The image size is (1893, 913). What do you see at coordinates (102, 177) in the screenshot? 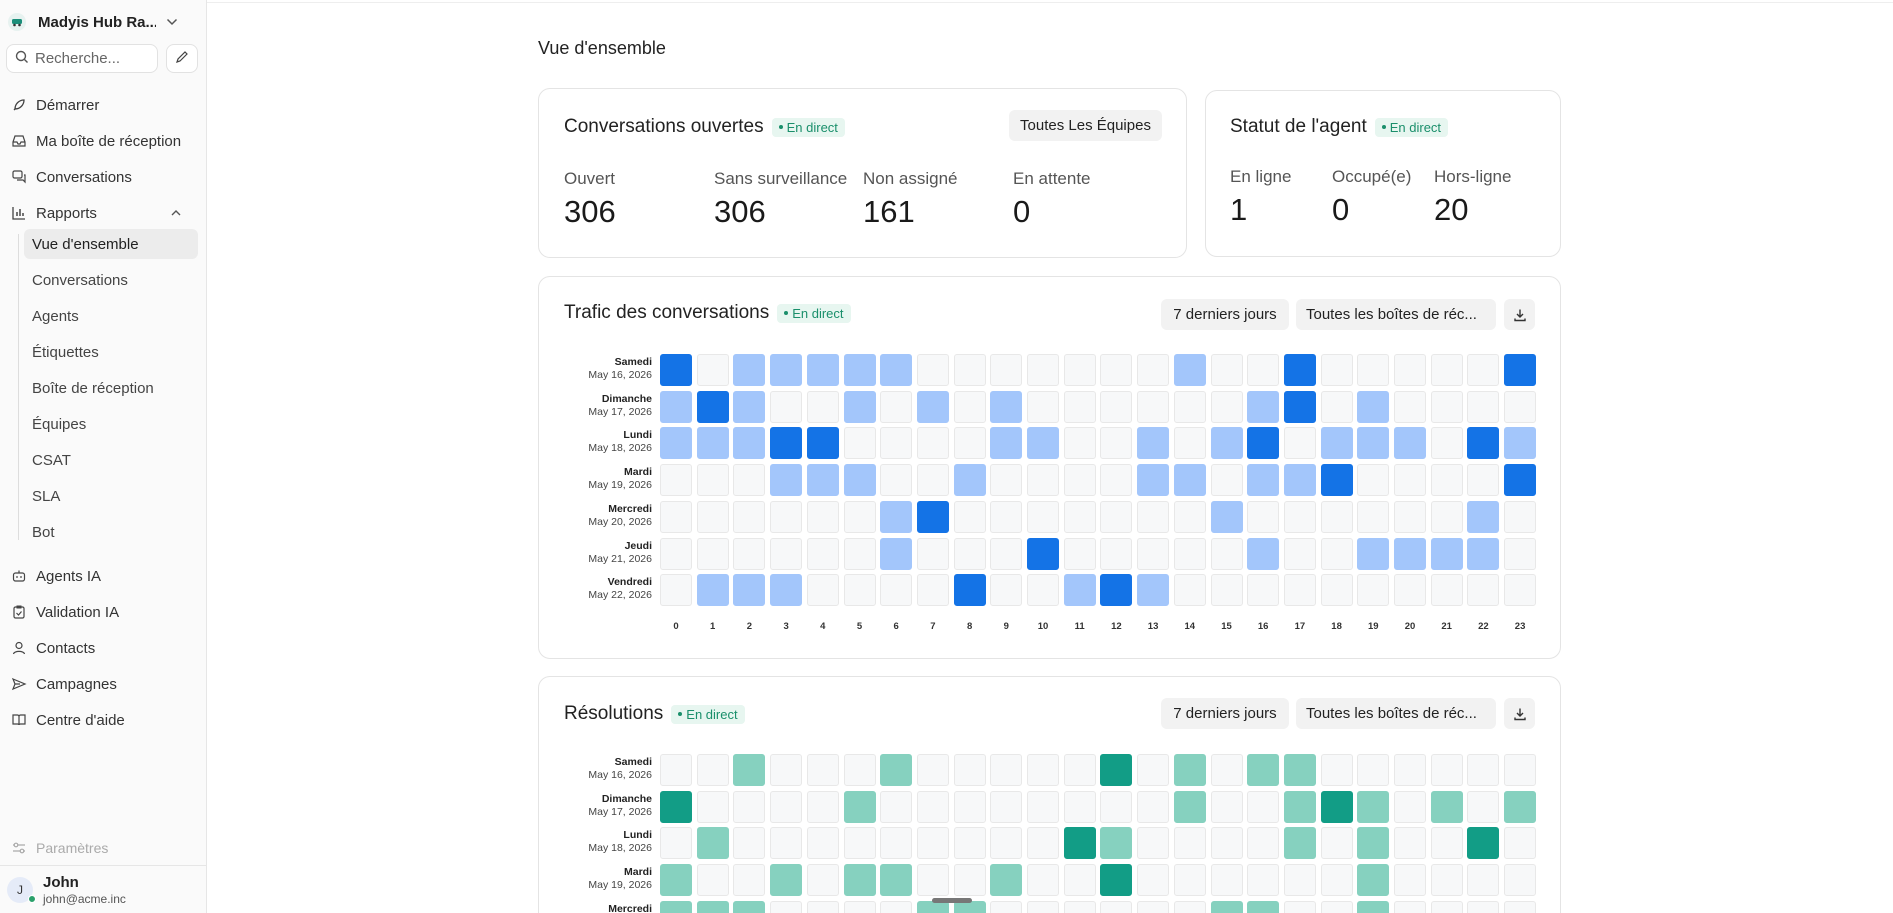
I see `nav-conversations: Conversations` at bounding box center [102, 177].